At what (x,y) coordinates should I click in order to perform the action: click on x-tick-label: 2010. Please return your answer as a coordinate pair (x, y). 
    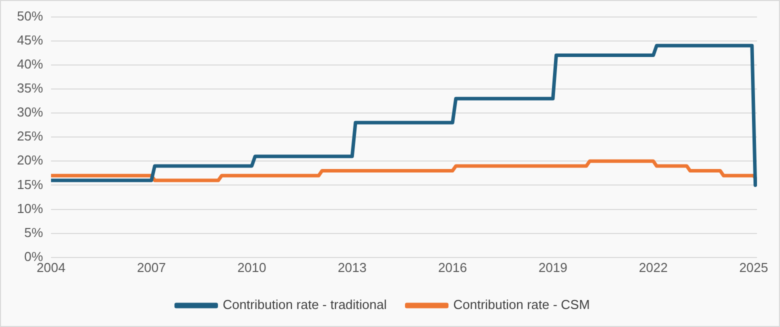
    Looking at the image, I should click on (251, 267).